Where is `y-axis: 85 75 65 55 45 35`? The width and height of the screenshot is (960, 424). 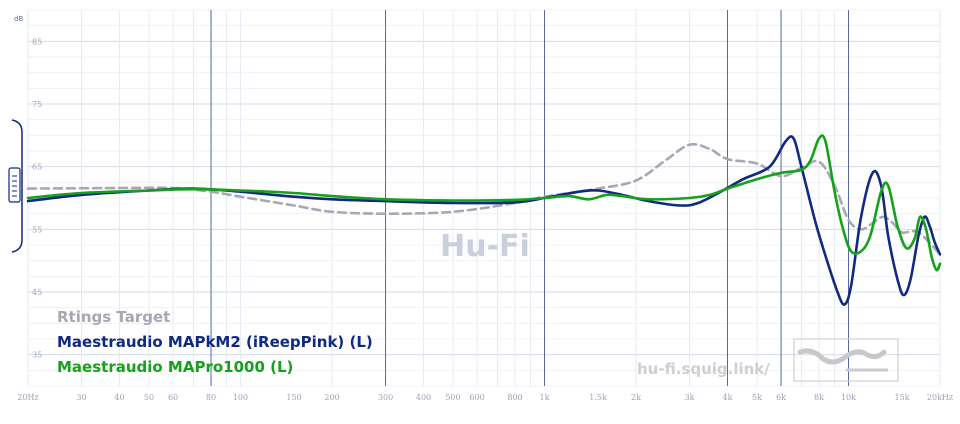 y-axis: 85 75 65 55 45 35 is located at coordinates (37, 198).